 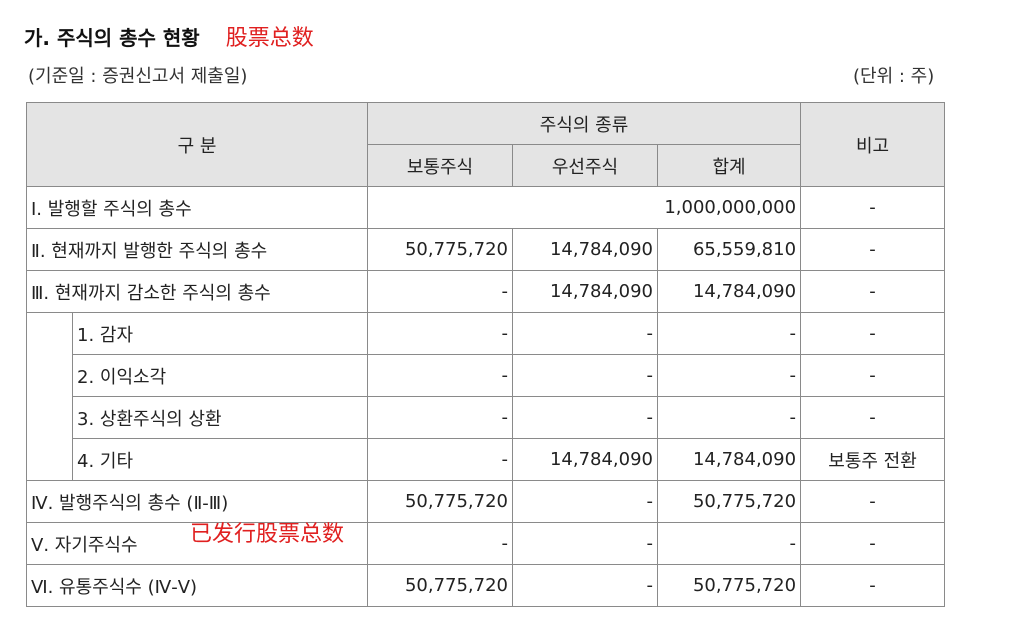 What do you see at coordinates (584, 207) in the screenshot?
I see `authorized-shares-value: 1,000,000,000` at bounding box center [584, 207].